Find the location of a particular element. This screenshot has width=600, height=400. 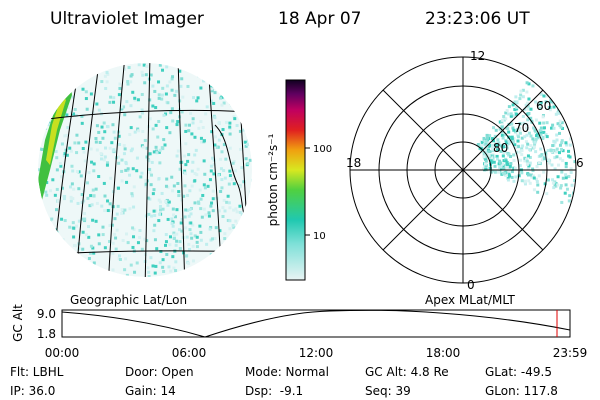

mlat-label: 80 is located at coordinates (500, 148).